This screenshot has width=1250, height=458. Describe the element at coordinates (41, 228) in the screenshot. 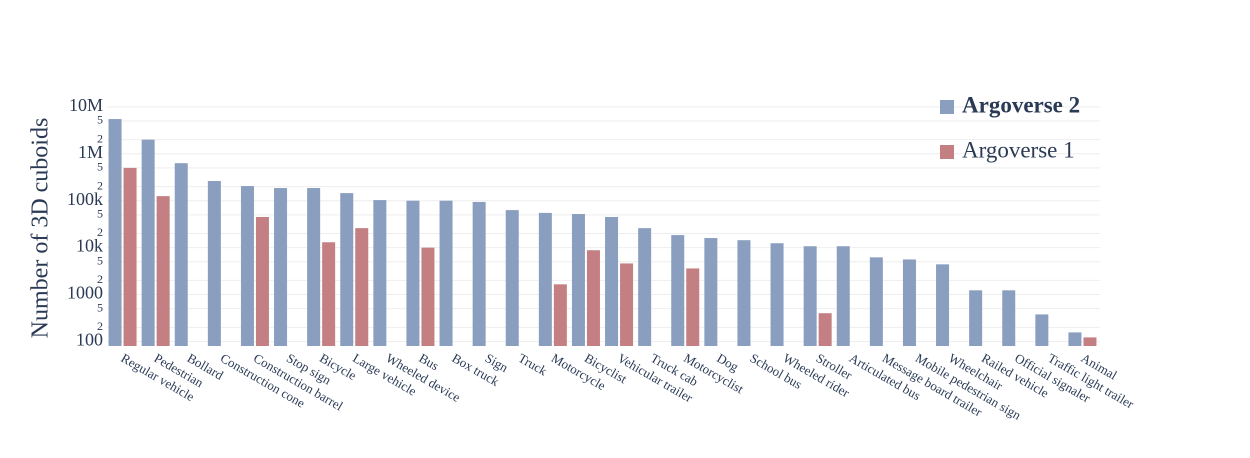

I see `y-axis-title: Number of 3D cuboids` at that location.